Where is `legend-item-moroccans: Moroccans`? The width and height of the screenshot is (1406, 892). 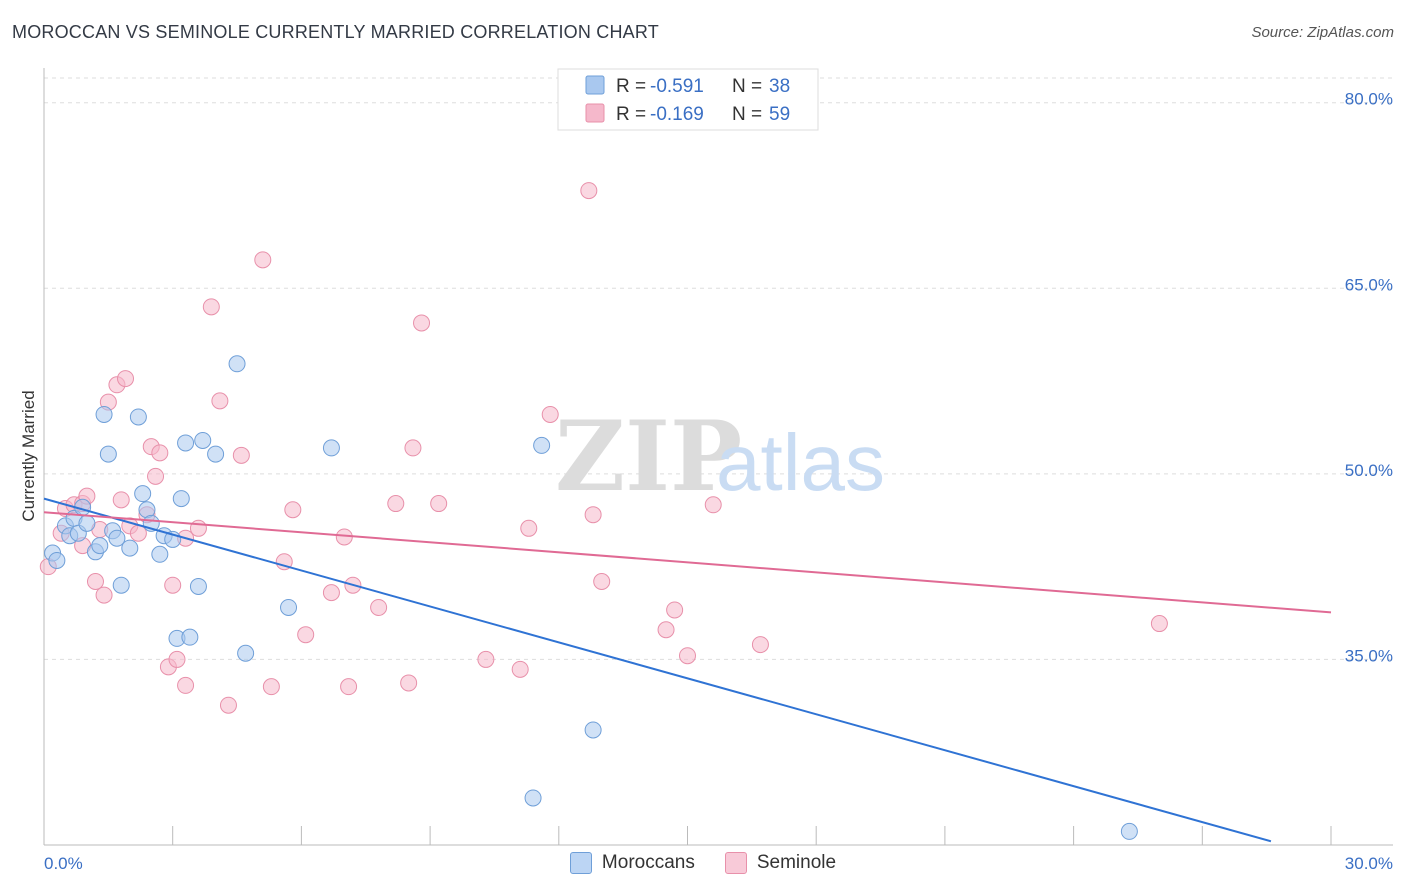 legend-item-moroccans: Moroccans is located at coordinates (632, 863).